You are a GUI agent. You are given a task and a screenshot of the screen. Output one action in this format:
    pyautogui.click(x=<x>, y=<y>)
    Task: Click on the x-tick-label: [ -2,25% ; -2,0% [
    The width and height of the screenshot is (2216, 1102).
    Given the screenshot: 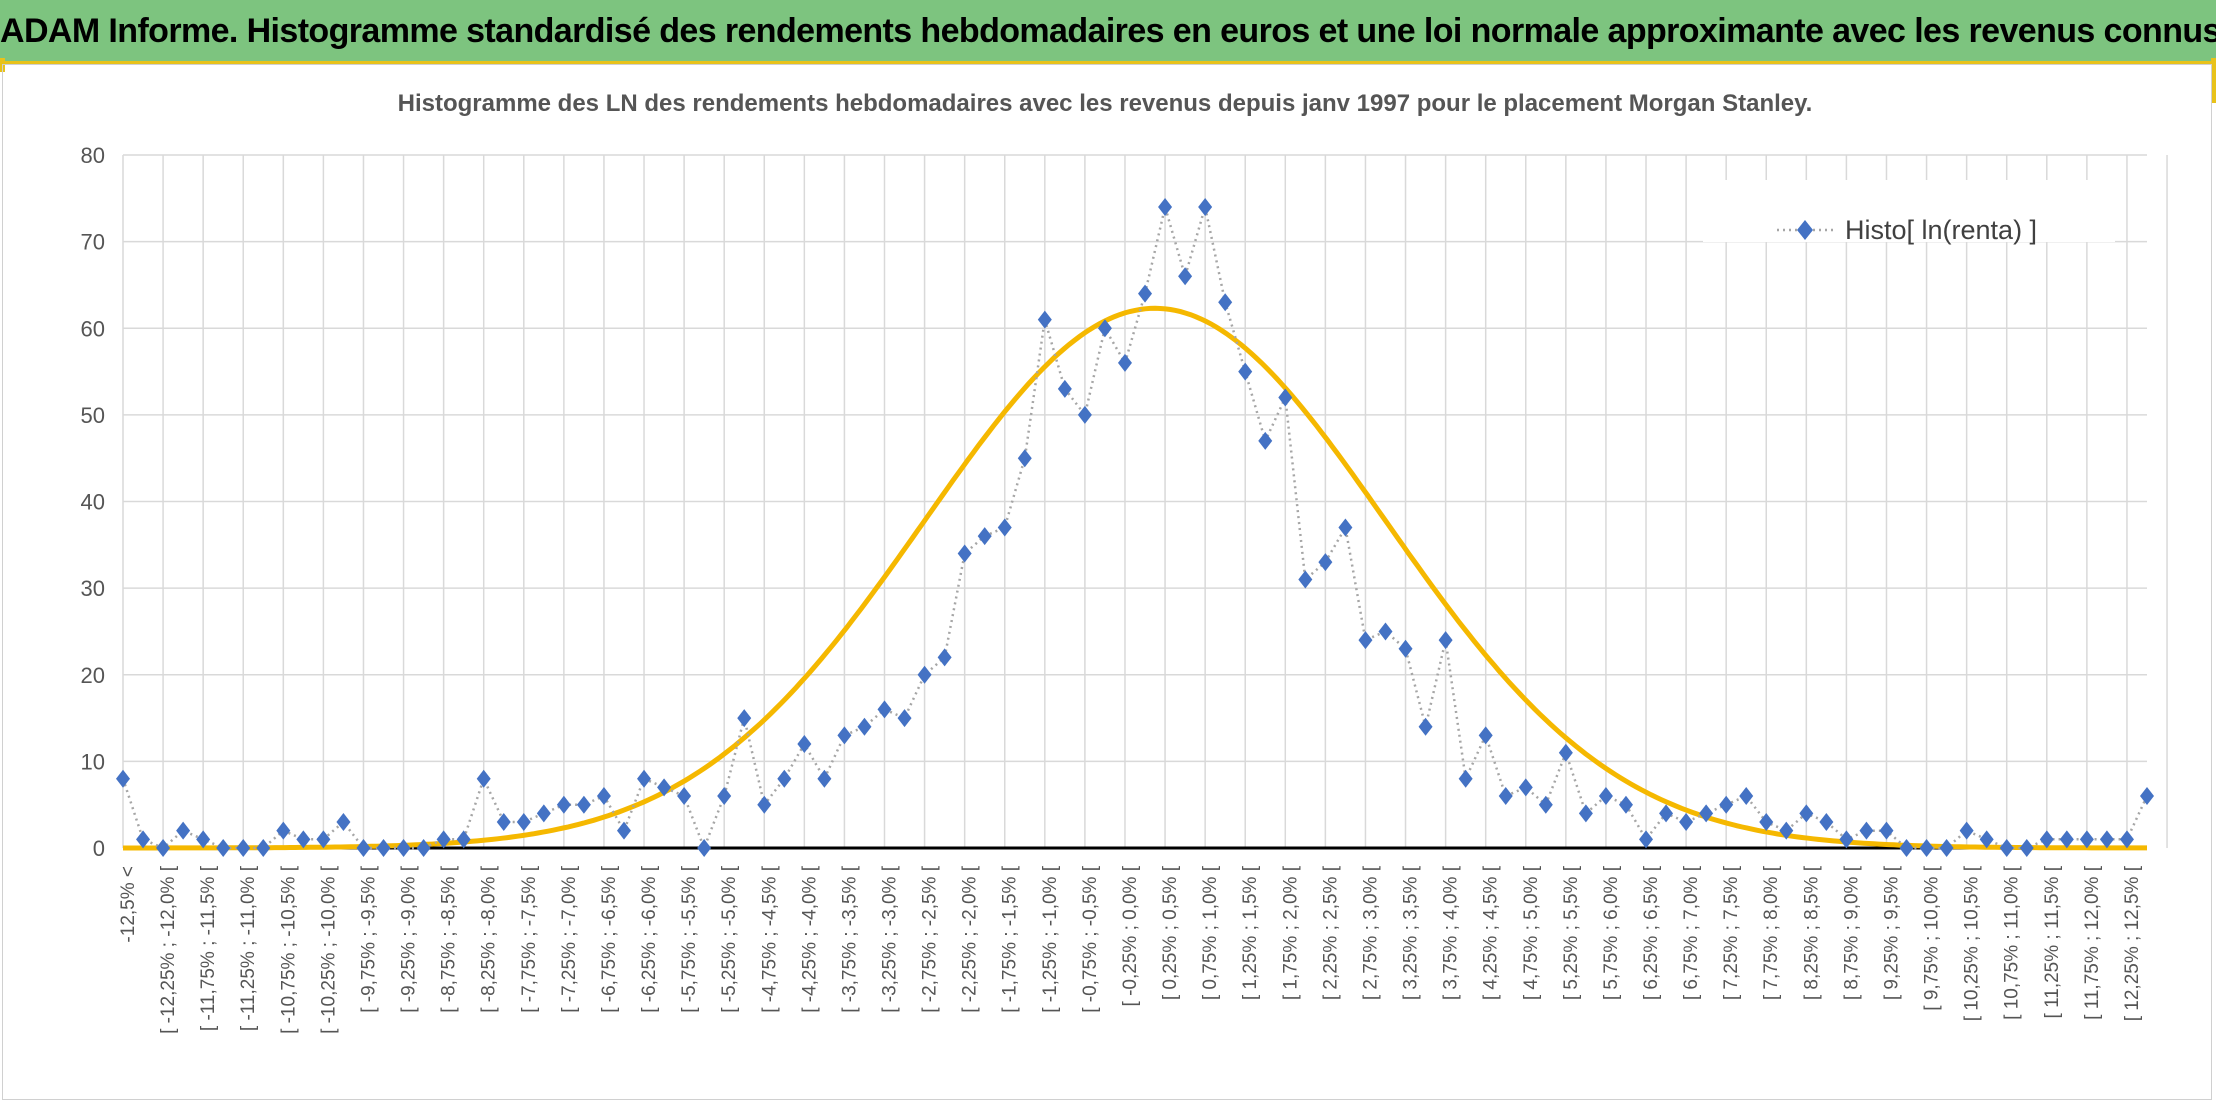 What is the action you would take?
    pyautogui.click(x=970, y=939)
    